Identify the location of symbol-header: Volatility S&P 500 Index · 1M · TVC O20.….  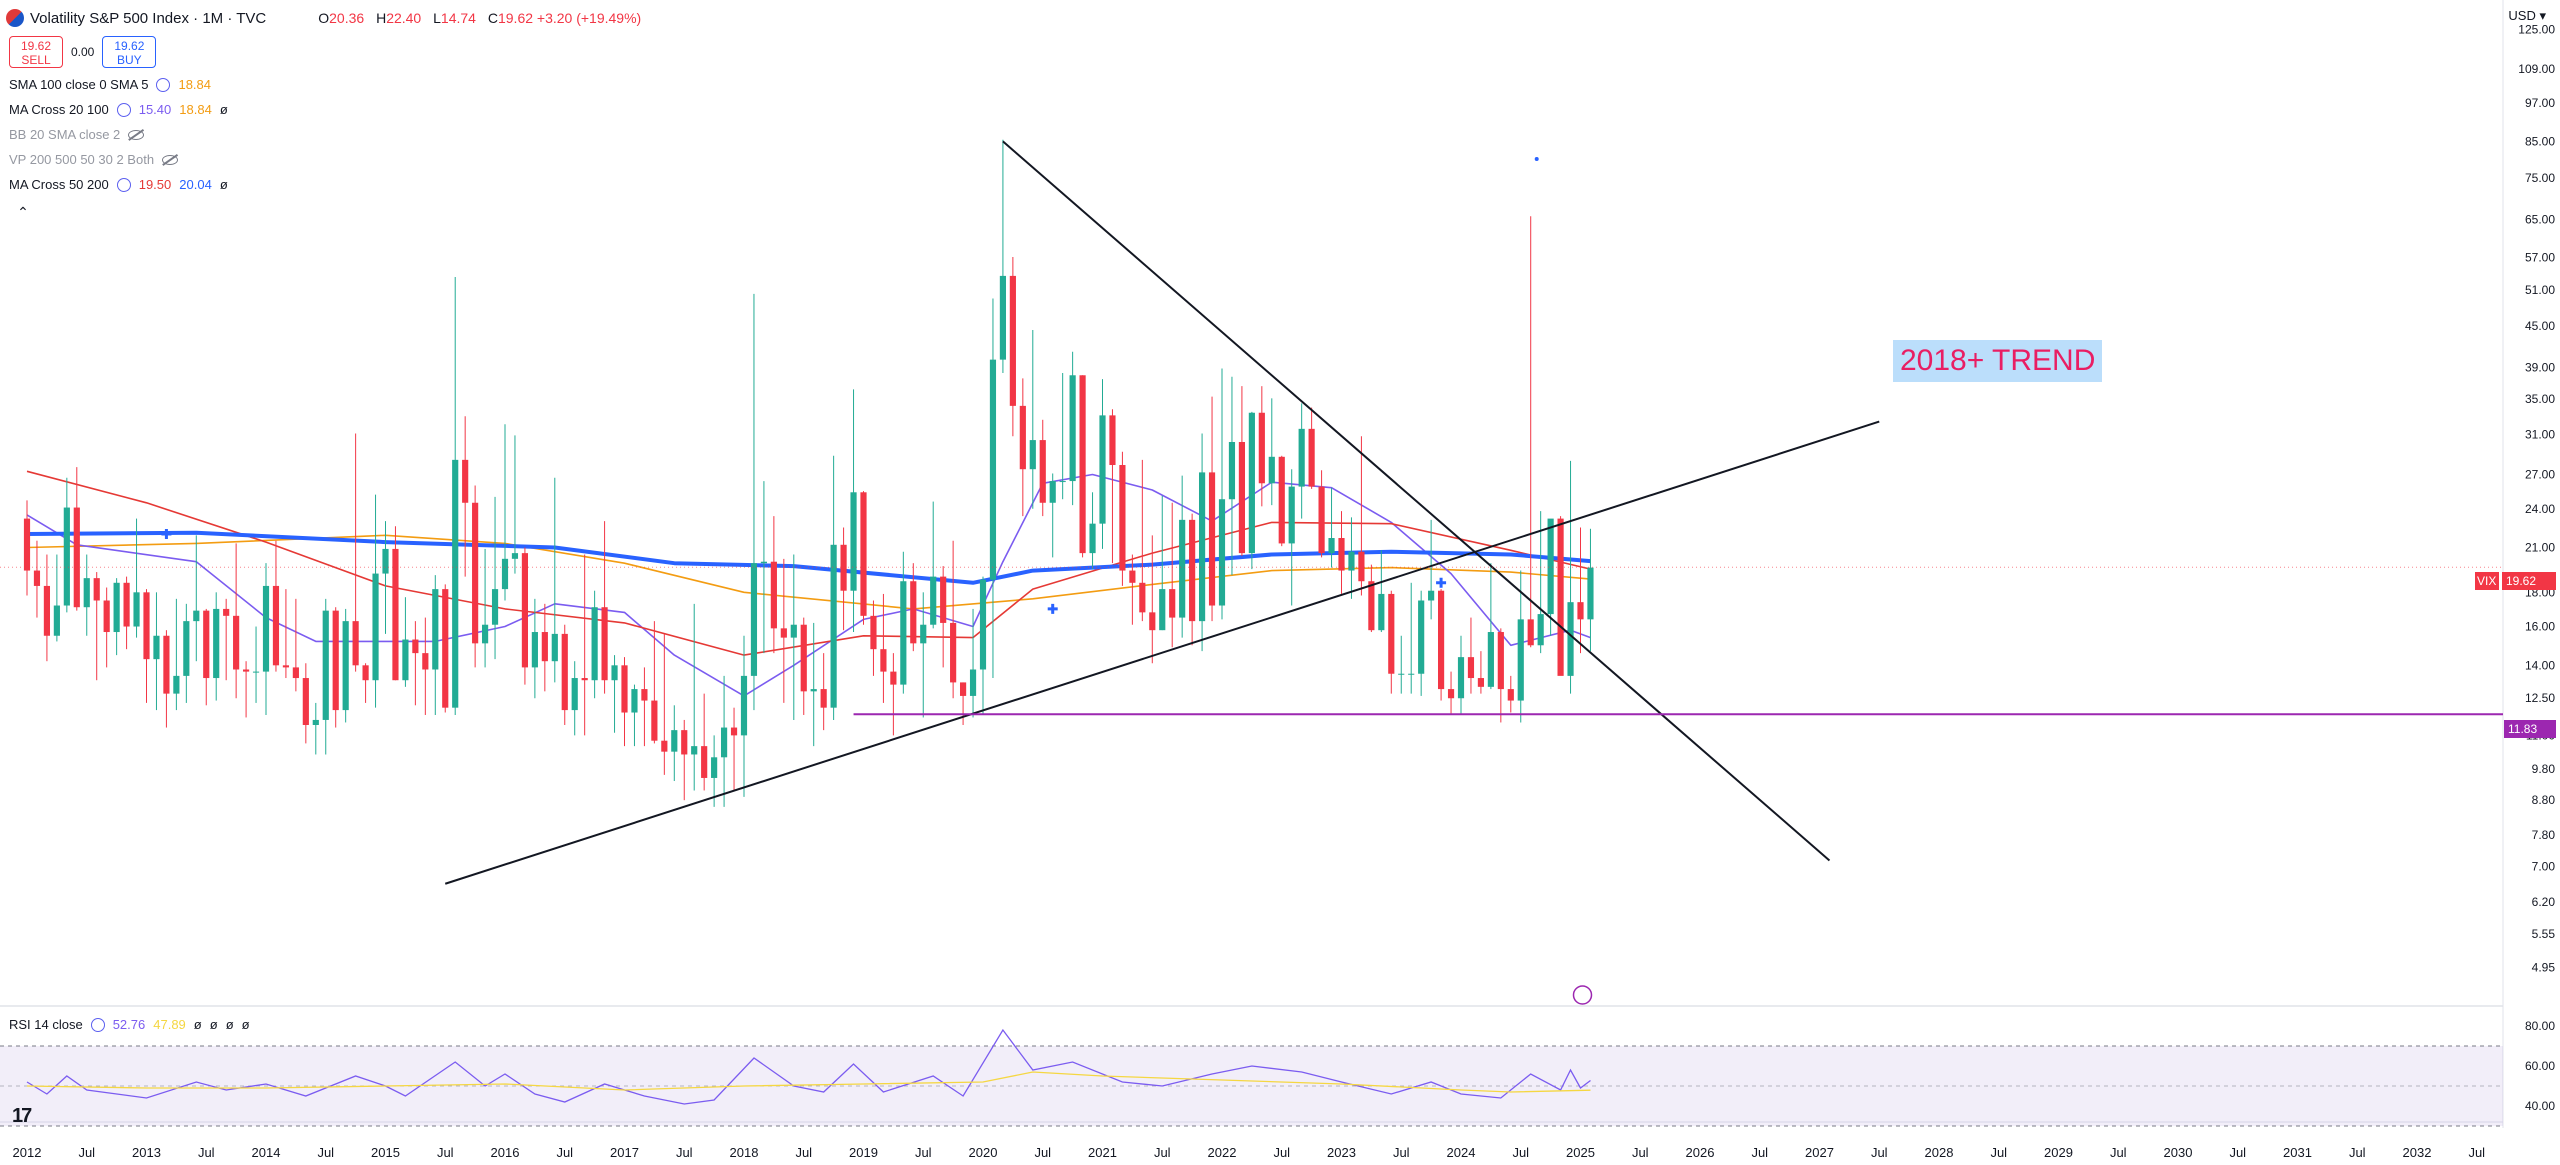
(327, 18).